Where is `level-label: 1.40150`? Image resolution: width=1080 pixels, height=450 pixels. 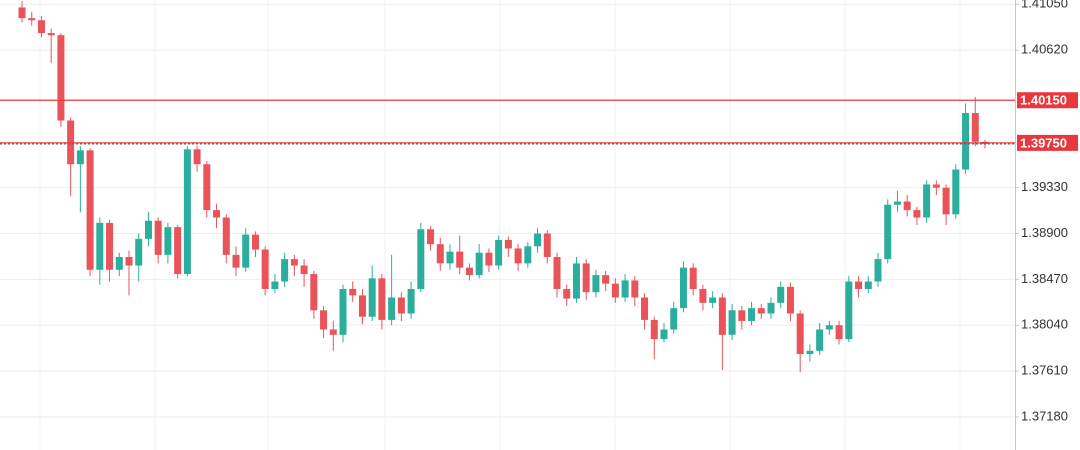 level-label: 1.40150 is located at coordinates (1043, 100).